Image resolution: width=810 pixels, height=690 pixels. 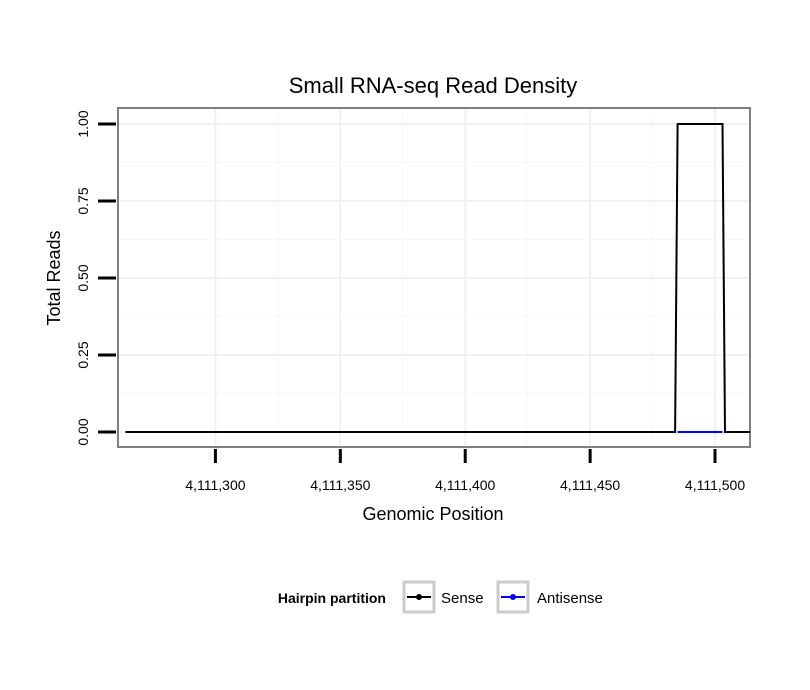 What do you see at coordinates (83, 354) in the screenshot?
I see `y-tick-label: 0.25` at bounding box center [83, 354].